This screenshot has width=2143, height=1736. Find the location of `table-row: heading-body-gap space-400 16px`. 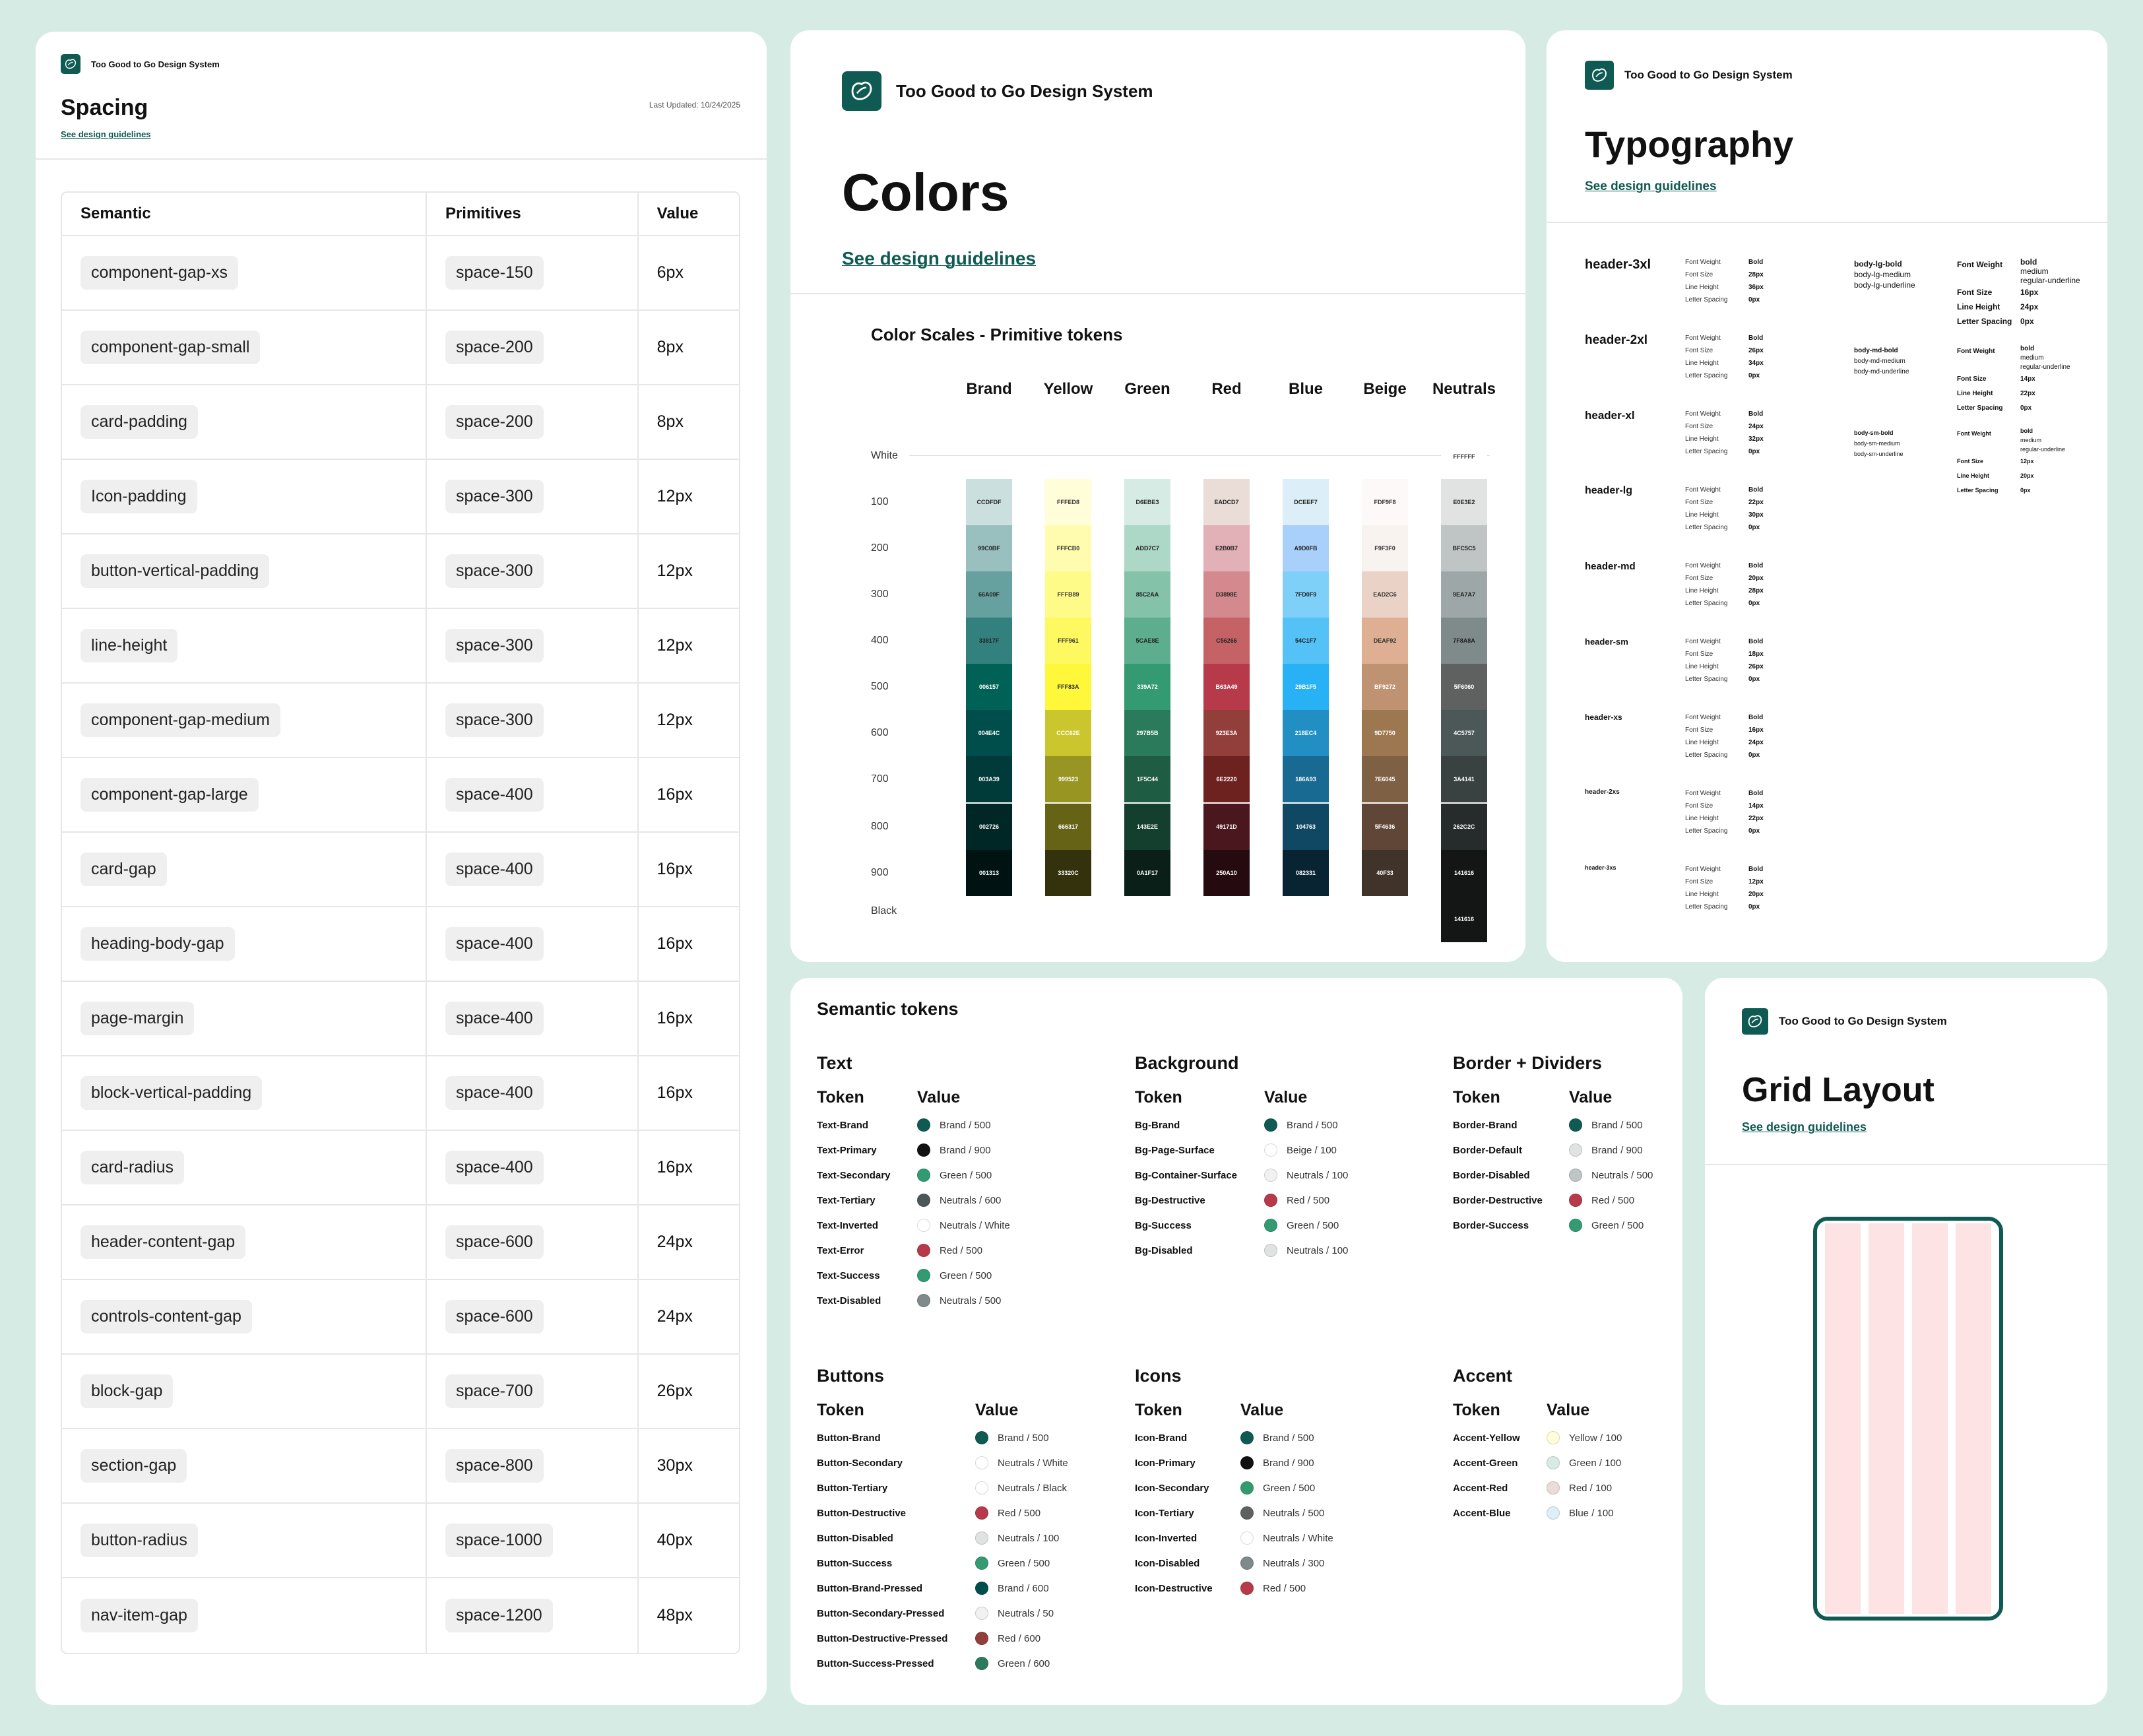

table-row: heading-body-gap space-400 16px is located at coordinates (400, 944).